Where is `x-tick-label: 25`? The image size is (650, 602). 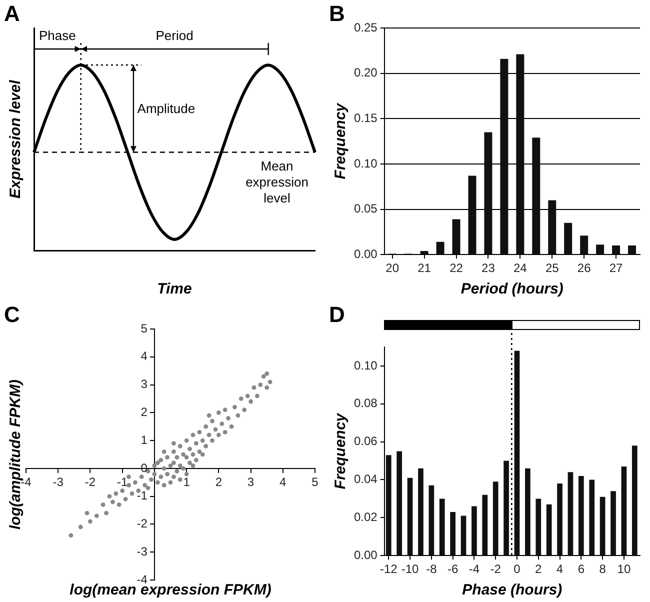 x-tick-label: 25 is located at coordinates (552, 268).